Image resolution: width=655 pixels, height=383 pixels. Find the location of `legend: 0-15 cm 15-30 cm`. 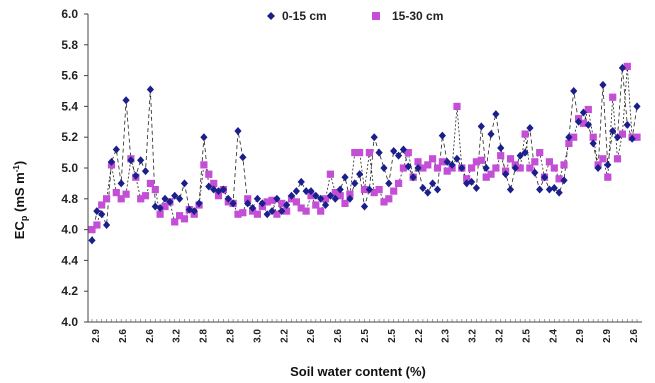

legend: 0-15 cm 15-30 cm is located at coordinates (355, 16).